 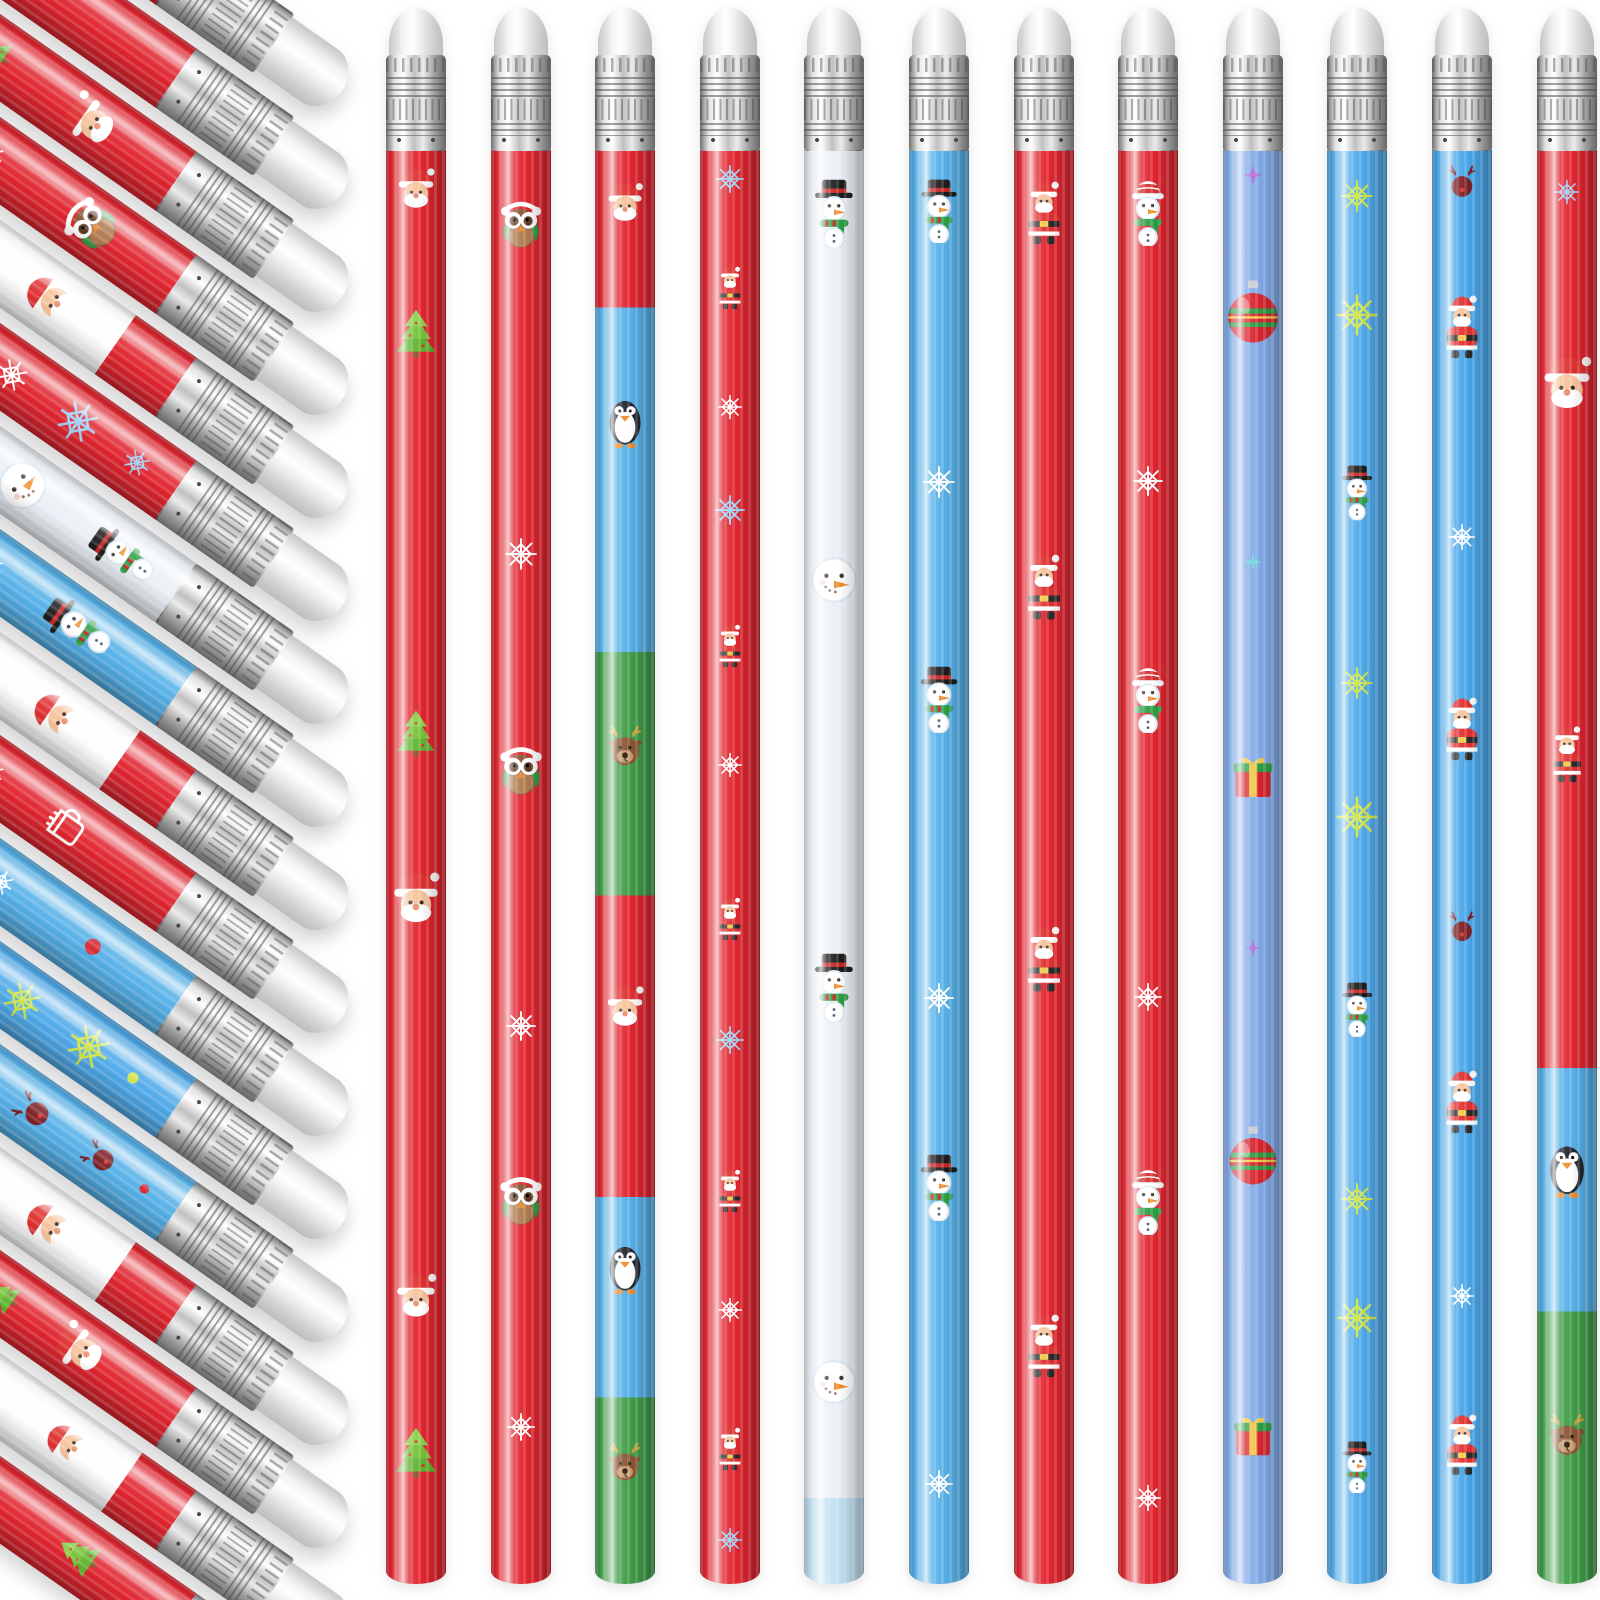 I want to click on pencil-body-red-santa-tree, so click(x=416, y=867).